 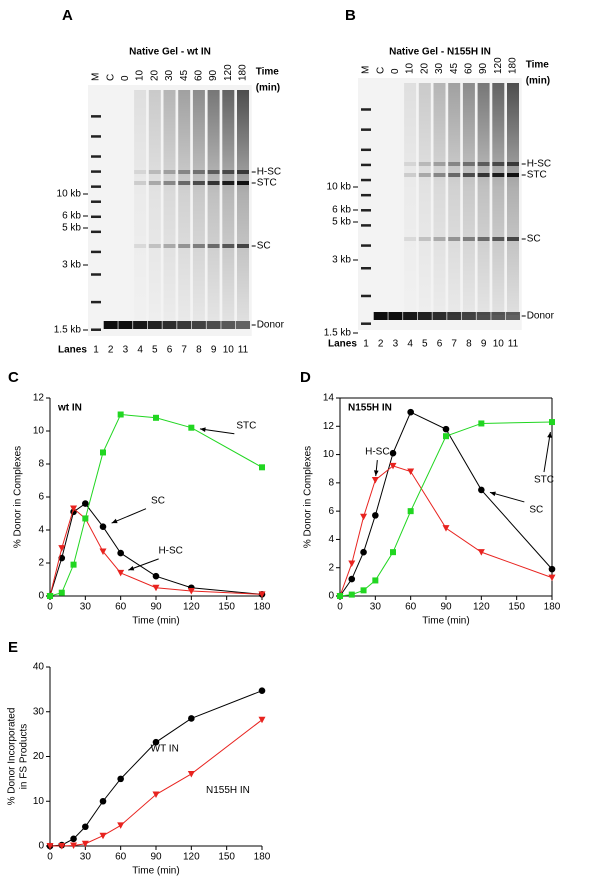 What do you see at coordinates (213, 75) in the screenshot?
I see `lane-time-label: 90` at bounding box center [213, 75].